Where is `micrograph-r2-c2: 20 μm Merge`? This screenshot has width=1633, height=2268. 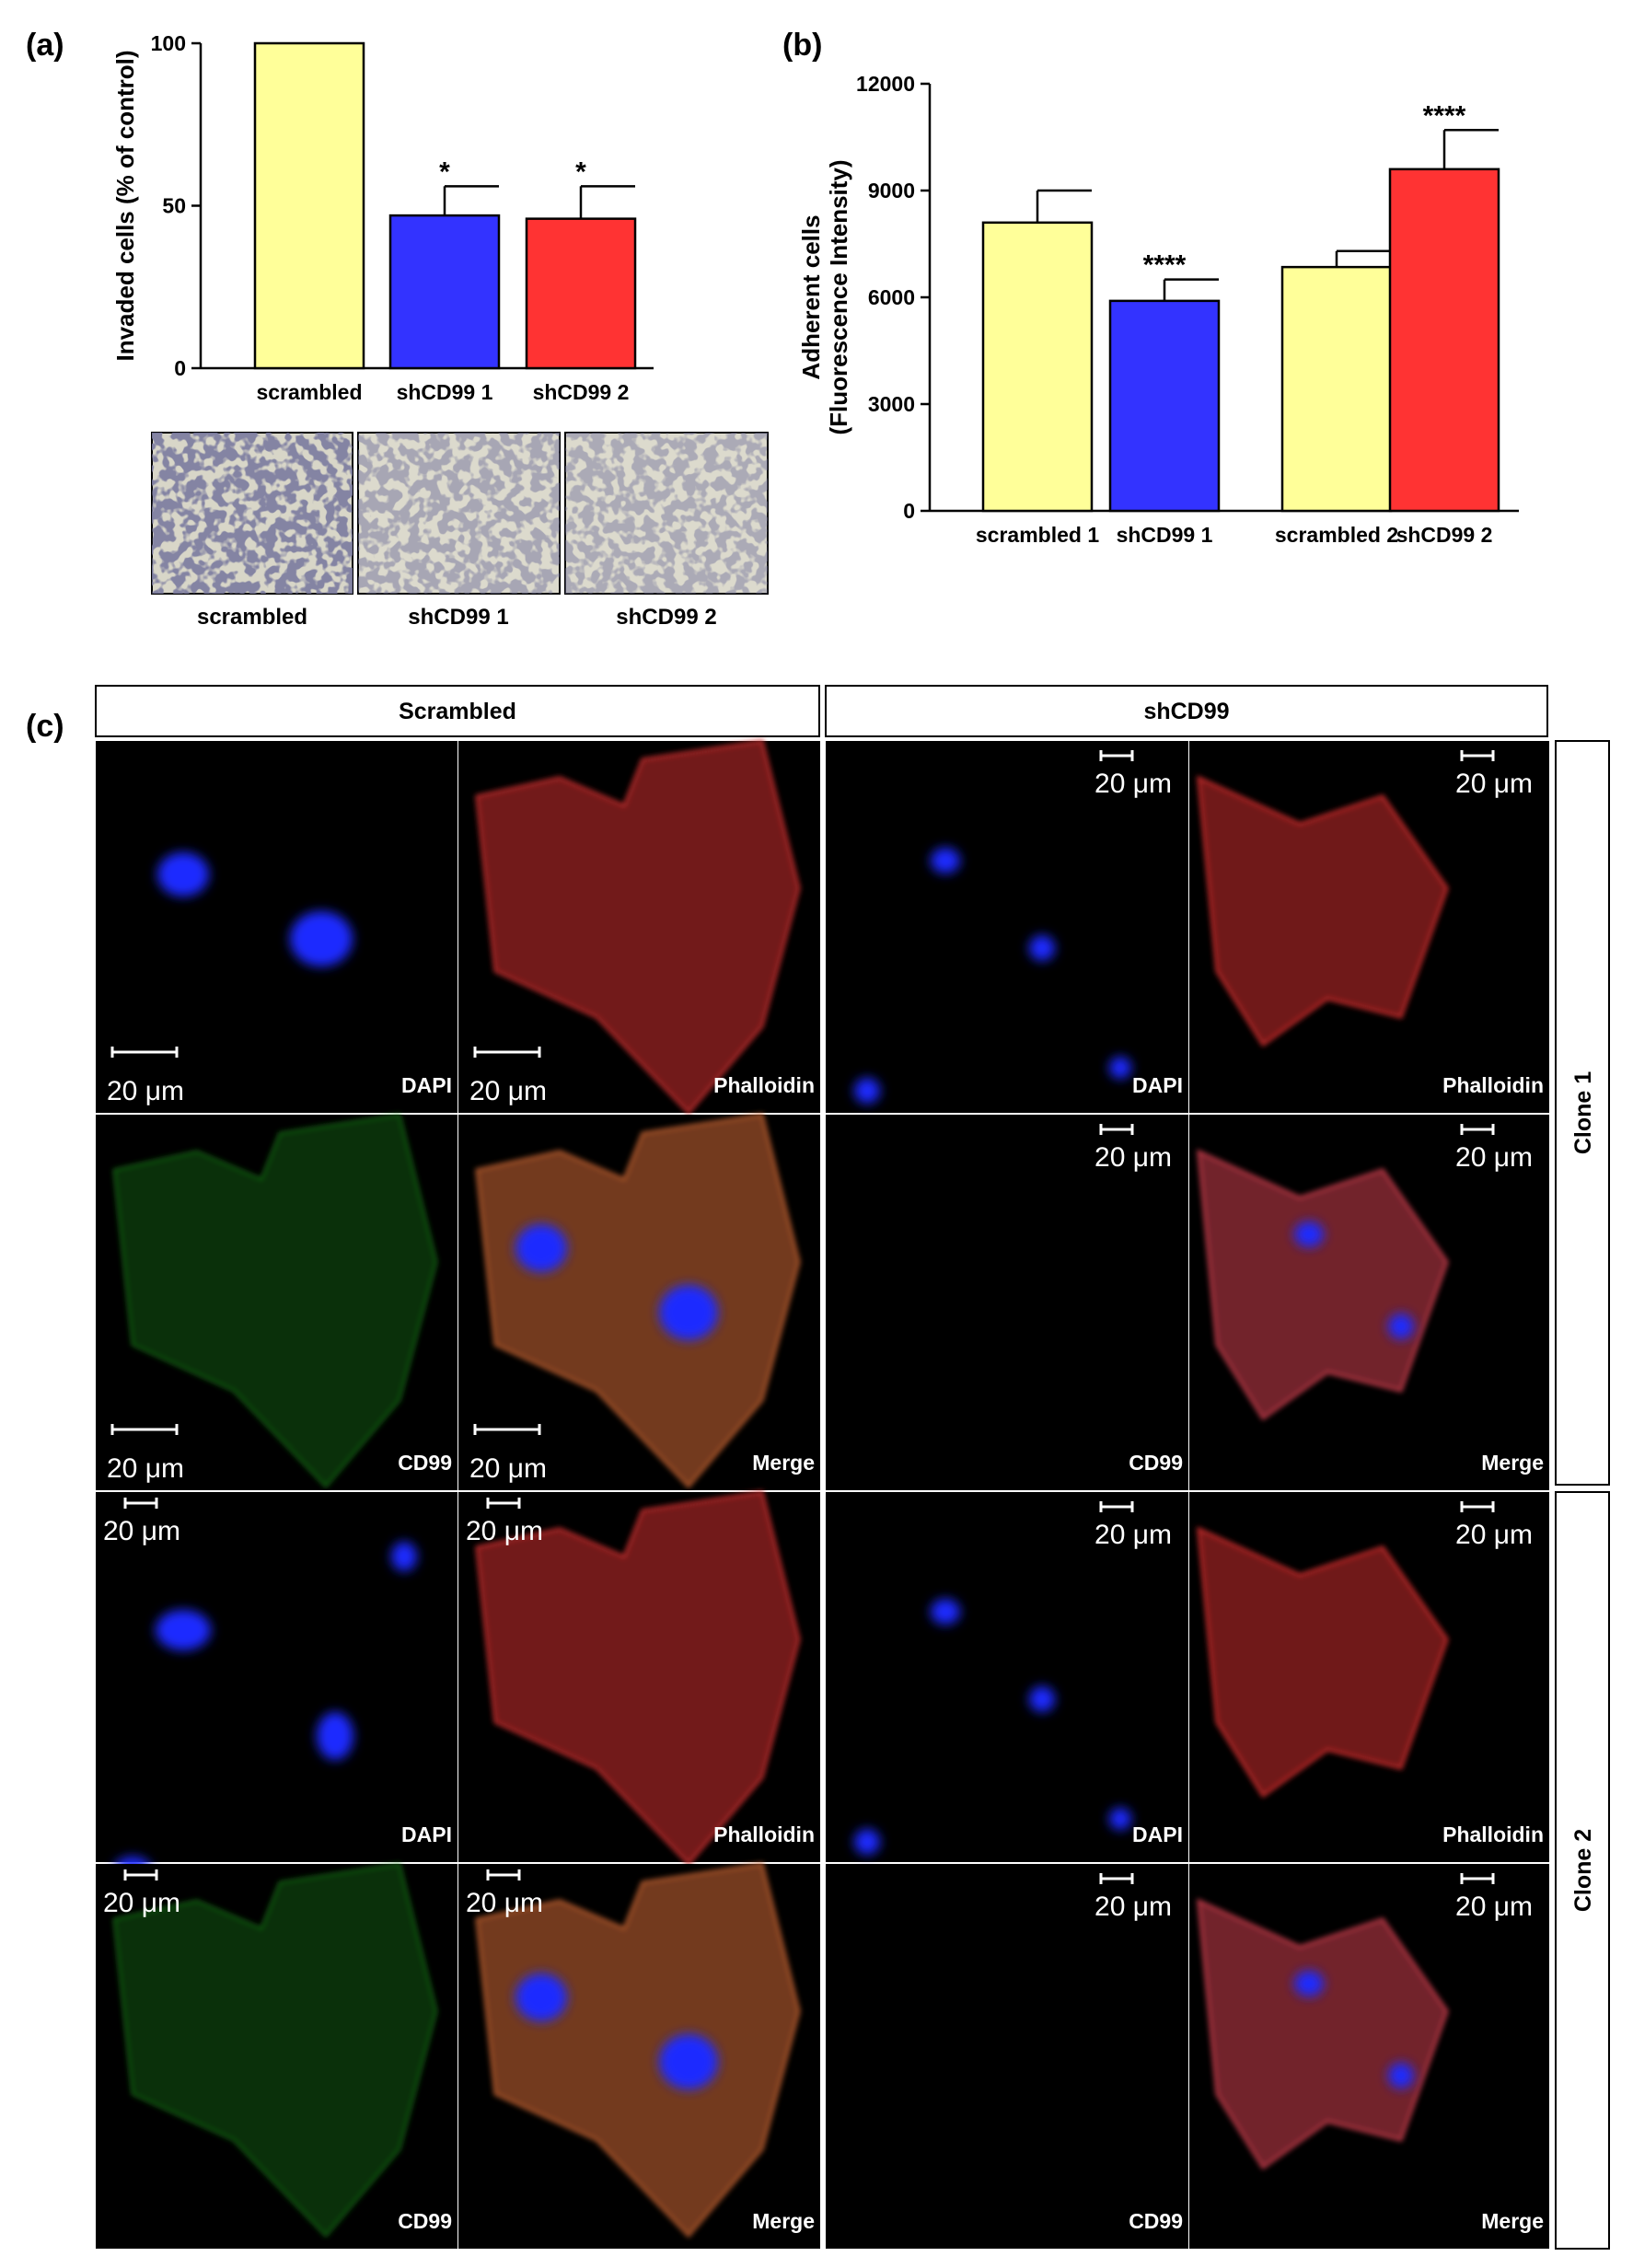 micrograph-r2-c2: 20 μm Merge is located at coordinates (639, 1301).